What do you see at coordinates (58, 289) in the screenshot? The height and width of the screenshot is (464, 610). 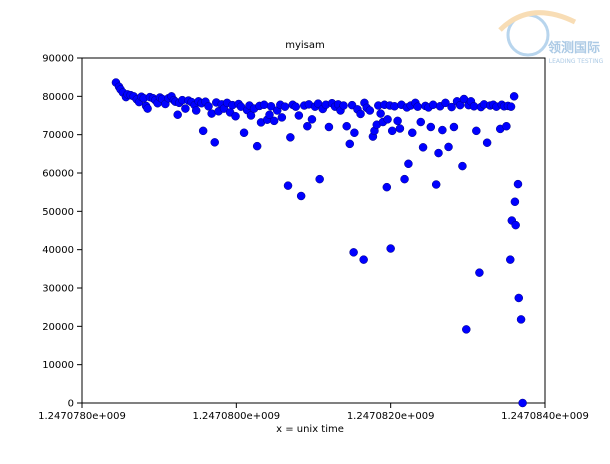 I see `y-tick-label: 30000` at bounding box center [58, 289].